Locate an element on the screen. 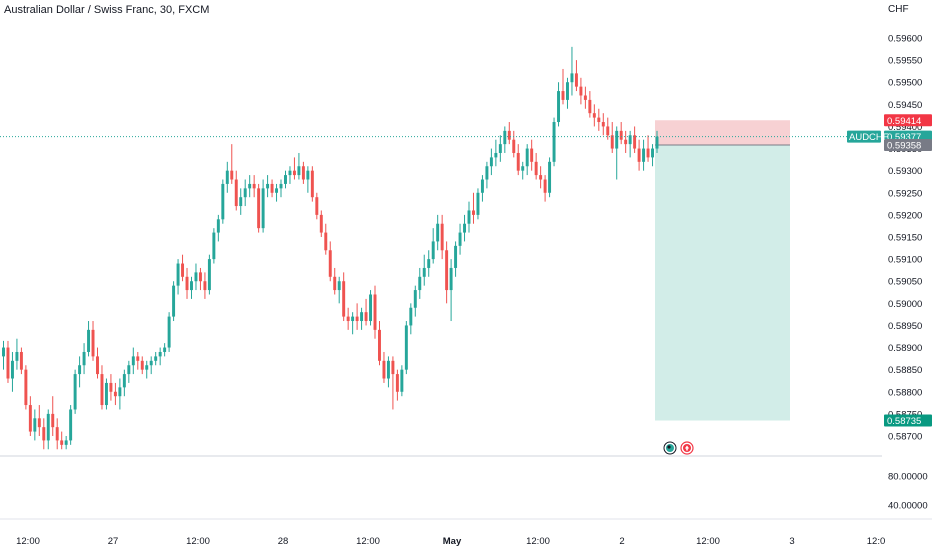 This screenshot has width=932, height=550. time-axis: 12:00 27 12:00 28 12:00 May 12:00 2 12:00 3 12:0 is located at coordinates (450, 541).